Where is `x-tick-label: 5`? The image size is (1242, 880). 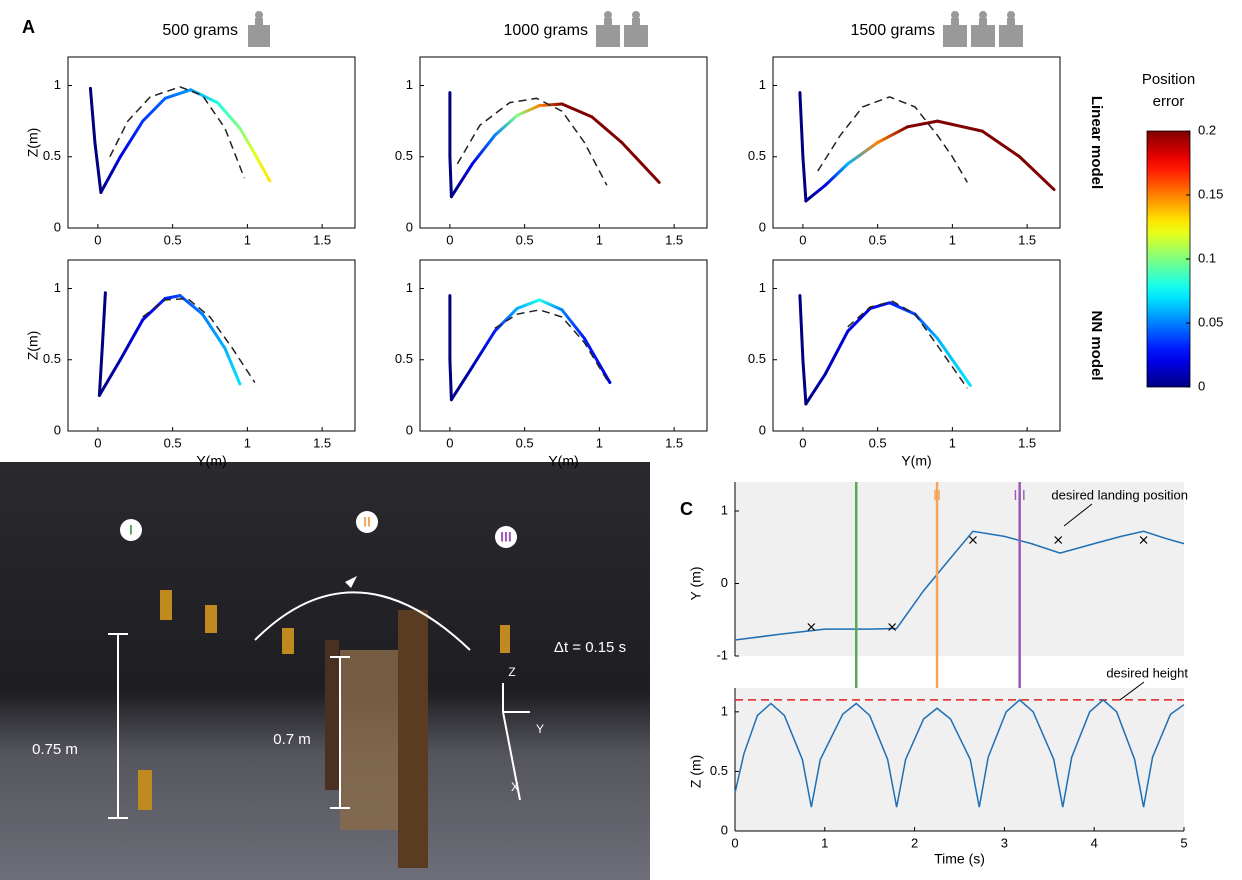
x-tick-label: 5 is located at coordinates (1183, 842).